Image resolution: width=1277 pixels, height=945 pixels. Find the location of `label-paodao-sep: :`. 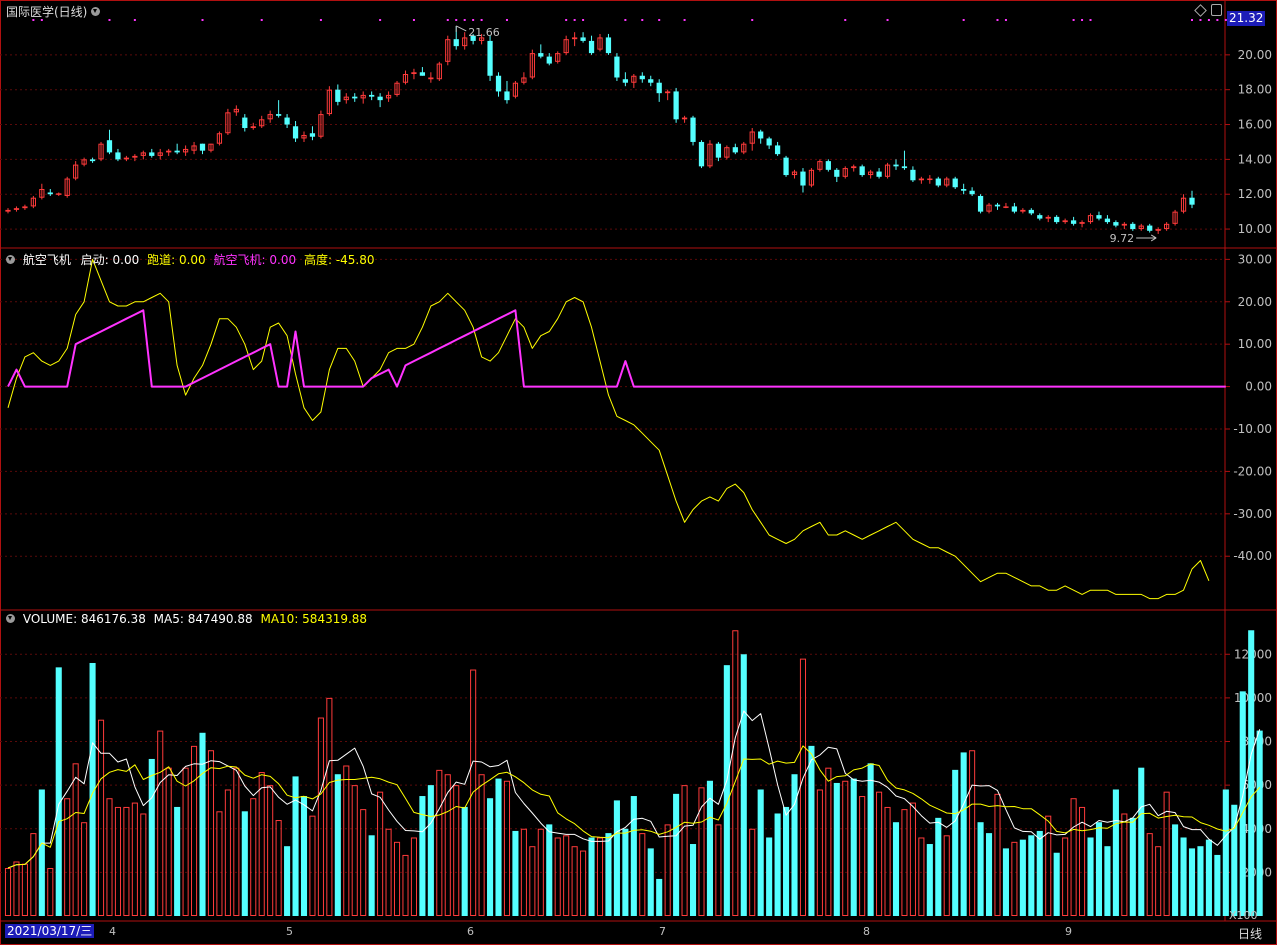

label-paodao-sep: : is located at coordinates (175, 260).